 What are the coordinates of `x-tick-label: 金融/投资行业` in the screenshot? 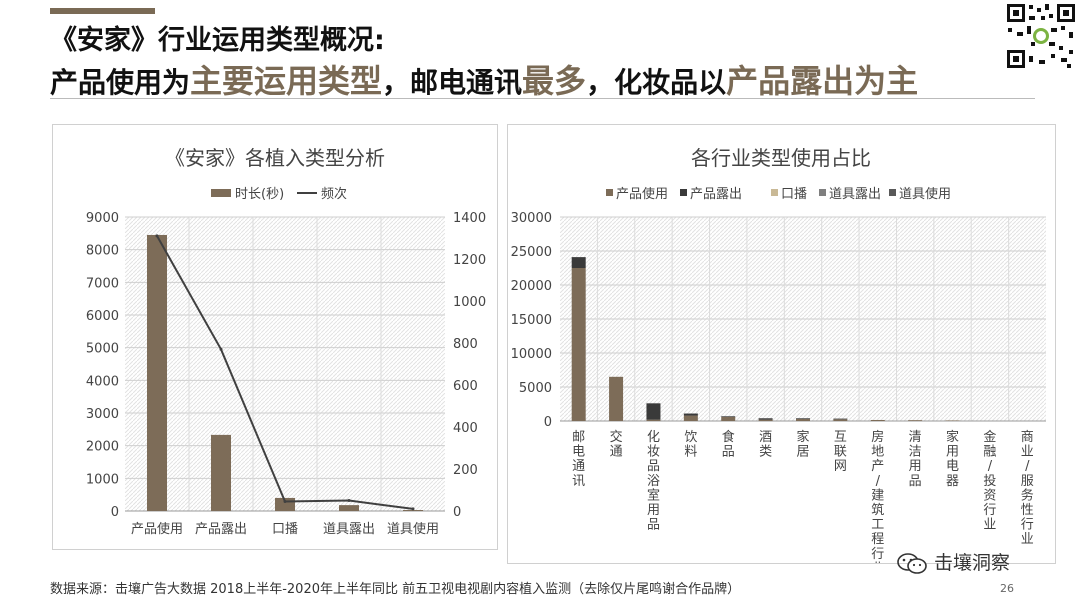 It's located at (989, 481).